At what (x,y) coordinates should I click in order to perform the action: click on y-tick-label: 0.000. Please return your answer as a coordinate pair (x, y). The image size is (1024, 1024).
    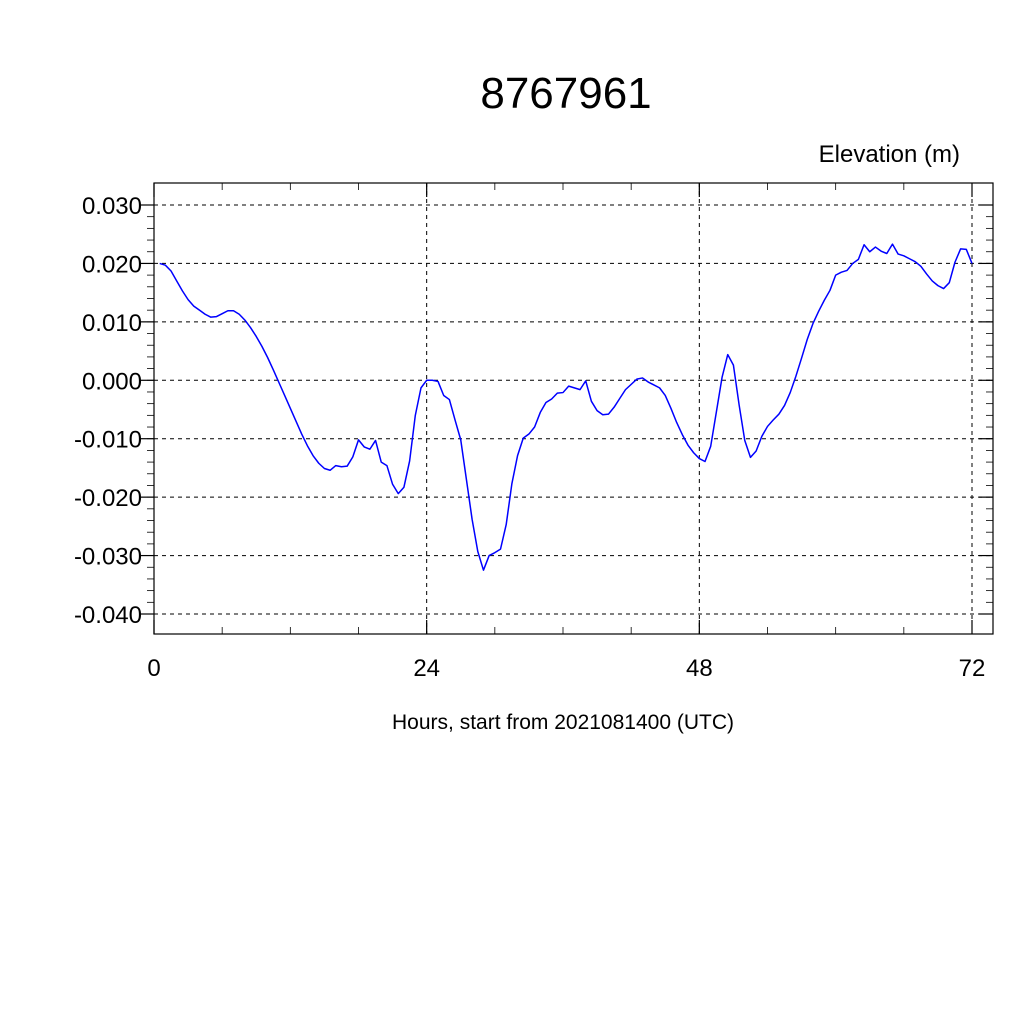
    Looking at the image, I should click on (112, 381).